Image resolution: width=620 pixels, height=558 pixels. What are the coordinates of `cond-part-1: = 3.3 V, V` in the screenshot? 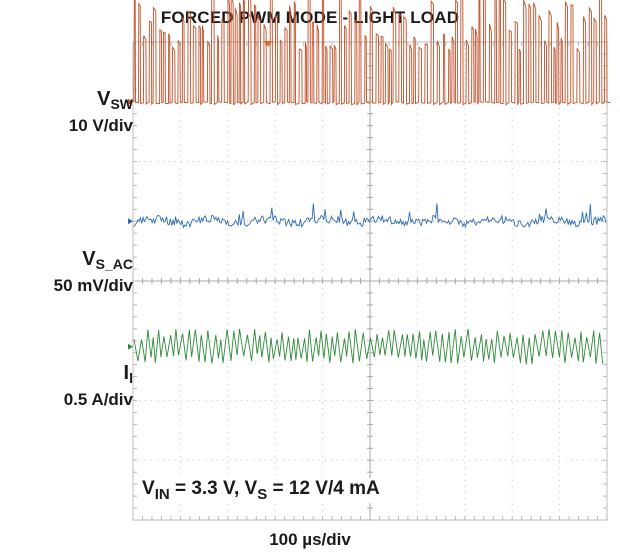 It's located at (213, 488).